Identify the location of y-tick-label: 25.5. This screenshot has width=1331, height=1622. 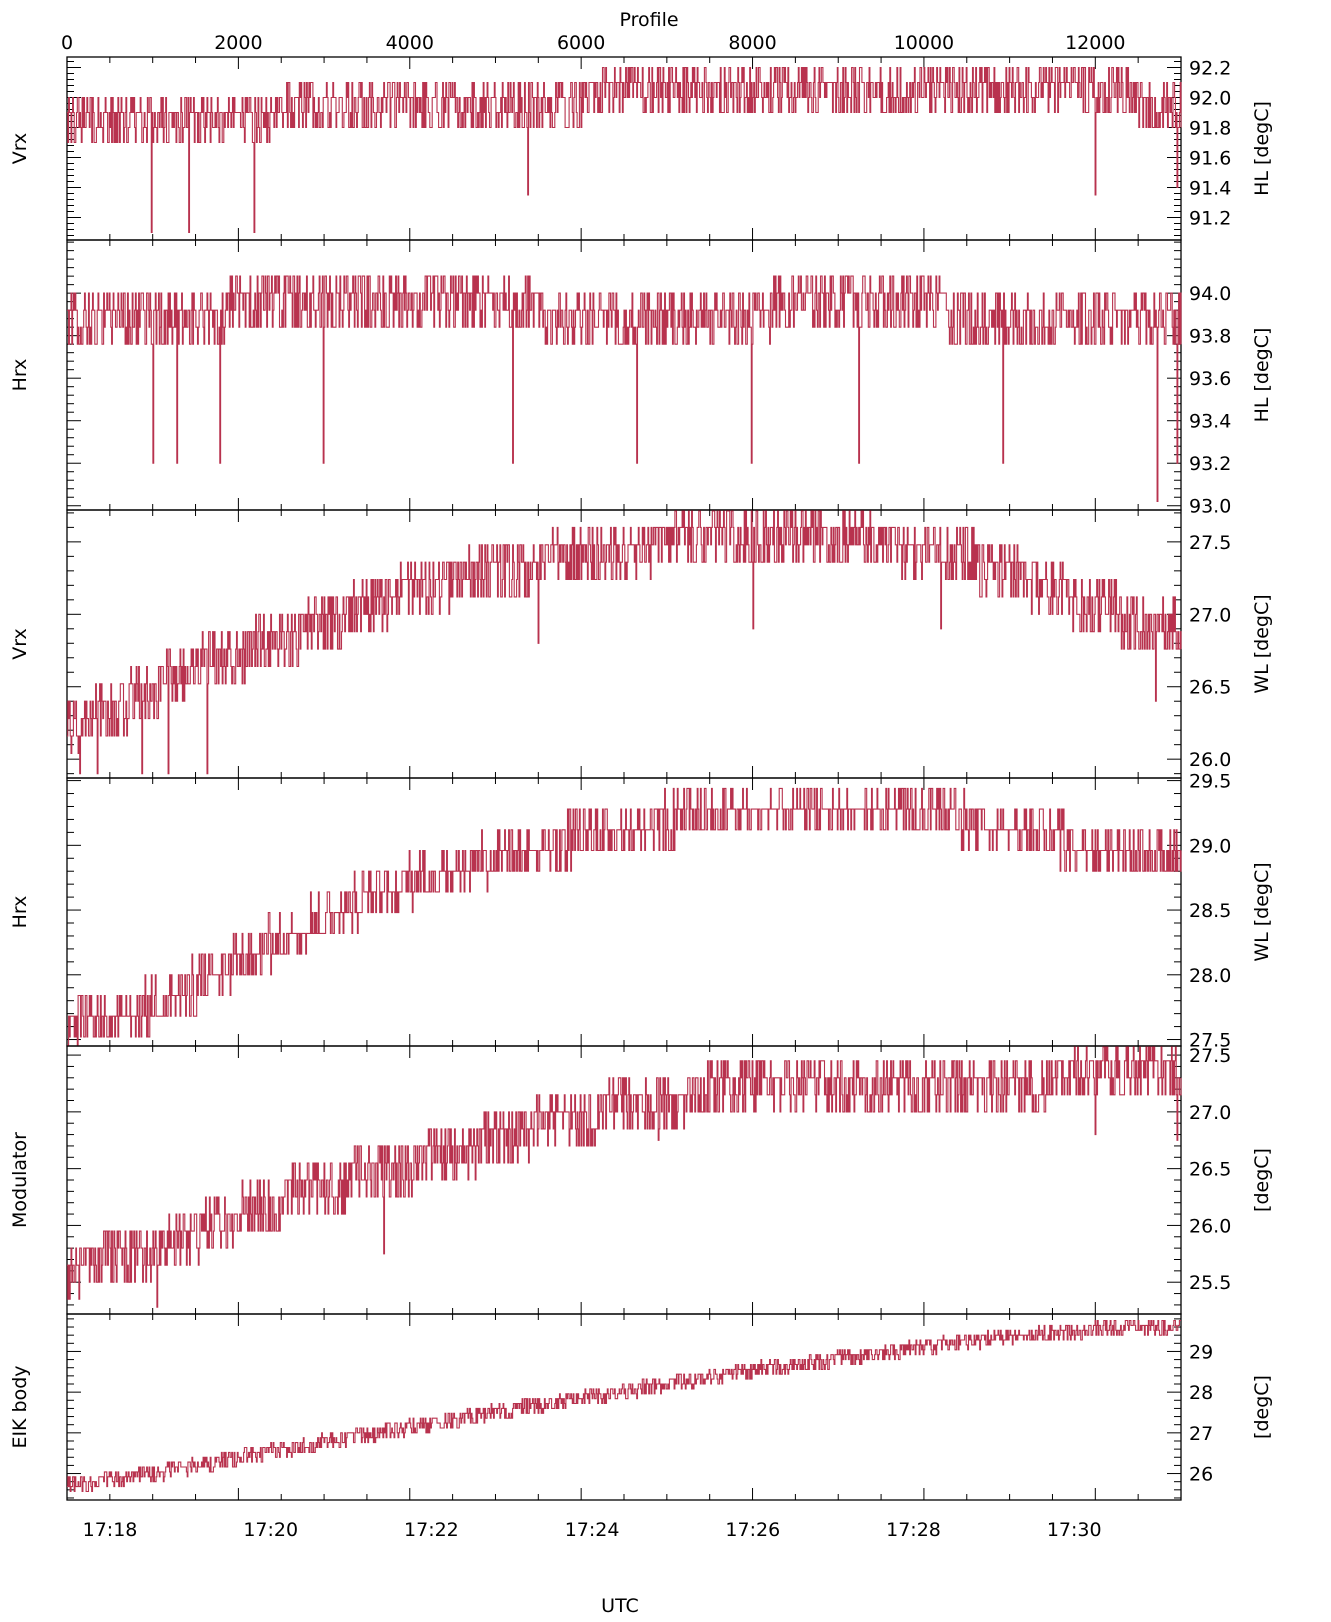
(1210, 1283).